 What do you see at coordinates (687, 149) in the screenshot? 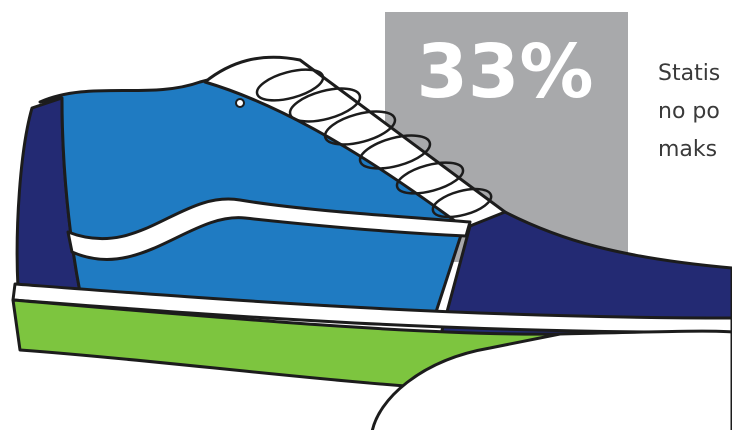
I see `text-line: maks` at bounding box center [687, 149].